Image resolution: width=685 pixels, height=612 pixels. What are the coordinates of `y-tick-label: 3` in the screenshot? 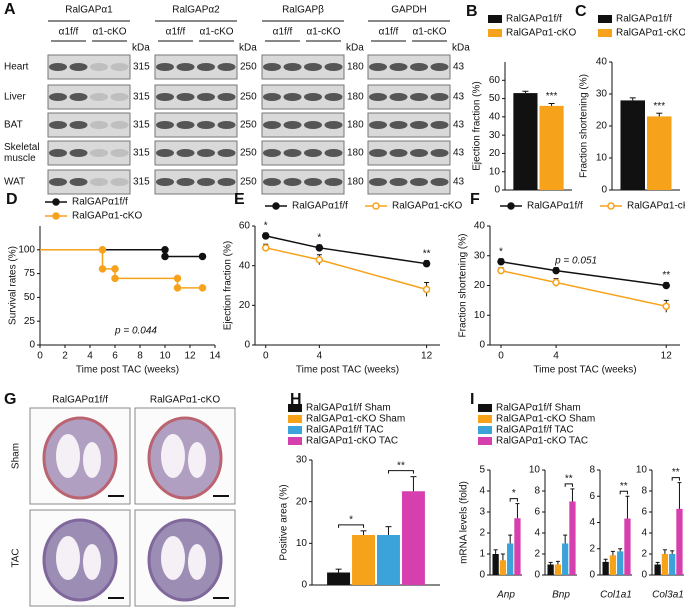 It's located at (482, 512).